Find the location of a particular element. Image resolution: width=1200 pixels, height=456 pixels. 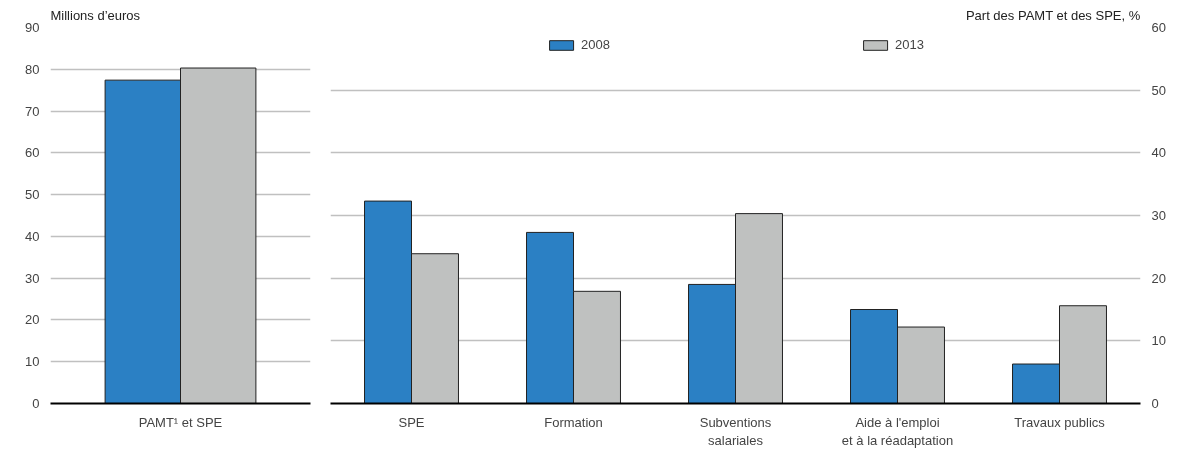

y-tick-label: 30 is located at coordinates (32, 278).